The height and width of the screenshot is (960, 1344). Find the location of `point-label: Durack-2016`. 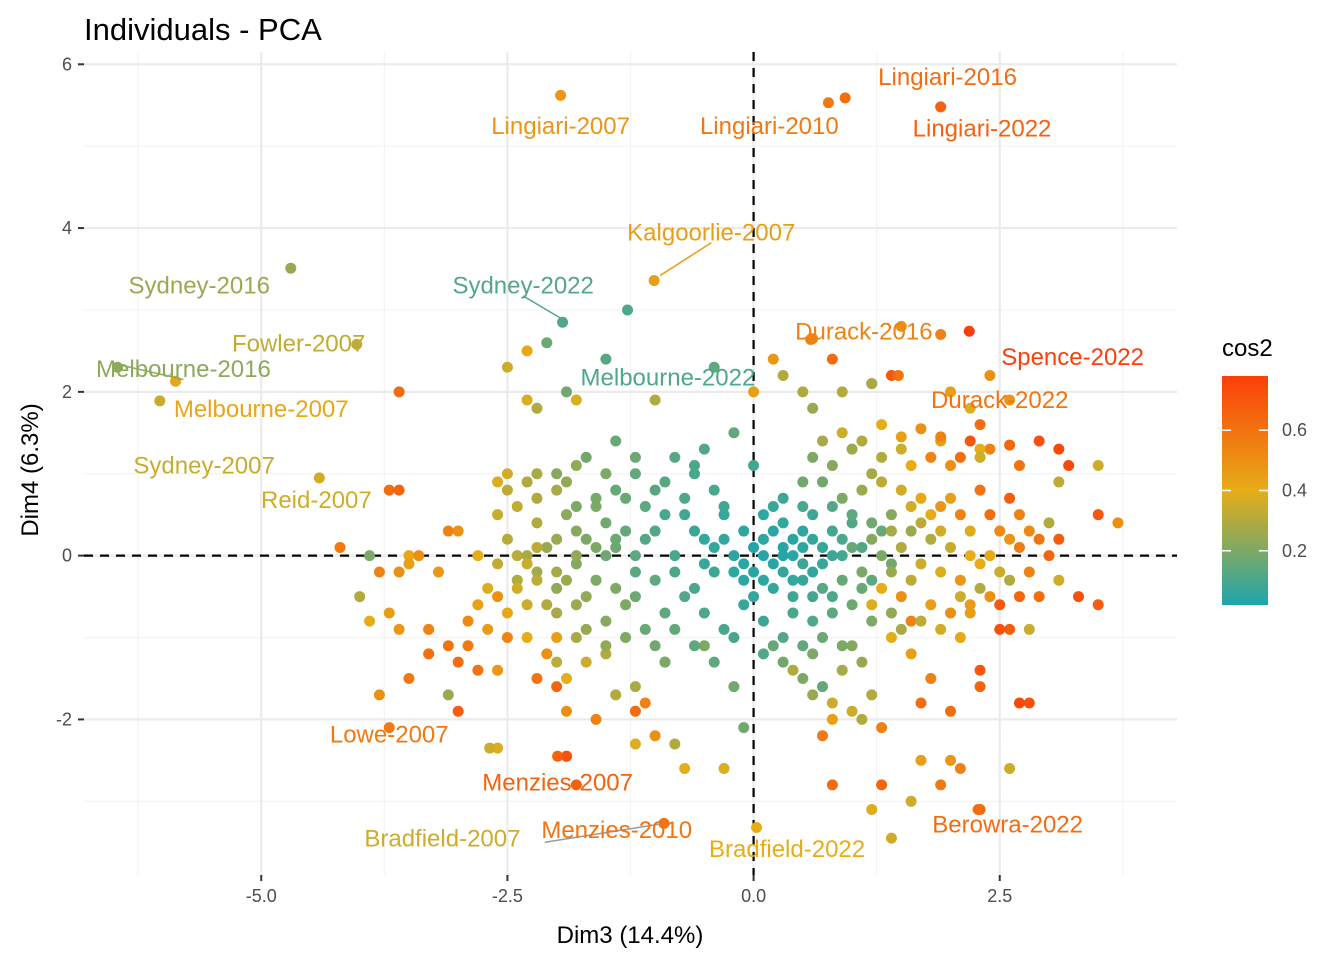

point-label: Durack-2016 is located at coordinates (863, 331).